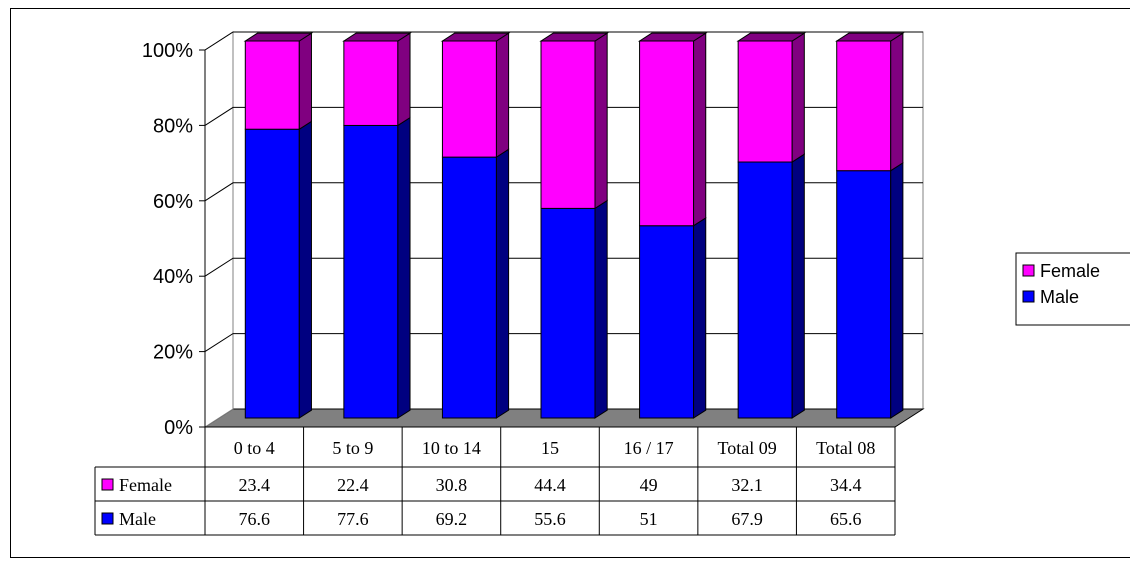 This screenshot has width=1130, height=563. Describe the element at coordinates (452, 485) in the screenshot. I see `data-label: 30.8` at that location.